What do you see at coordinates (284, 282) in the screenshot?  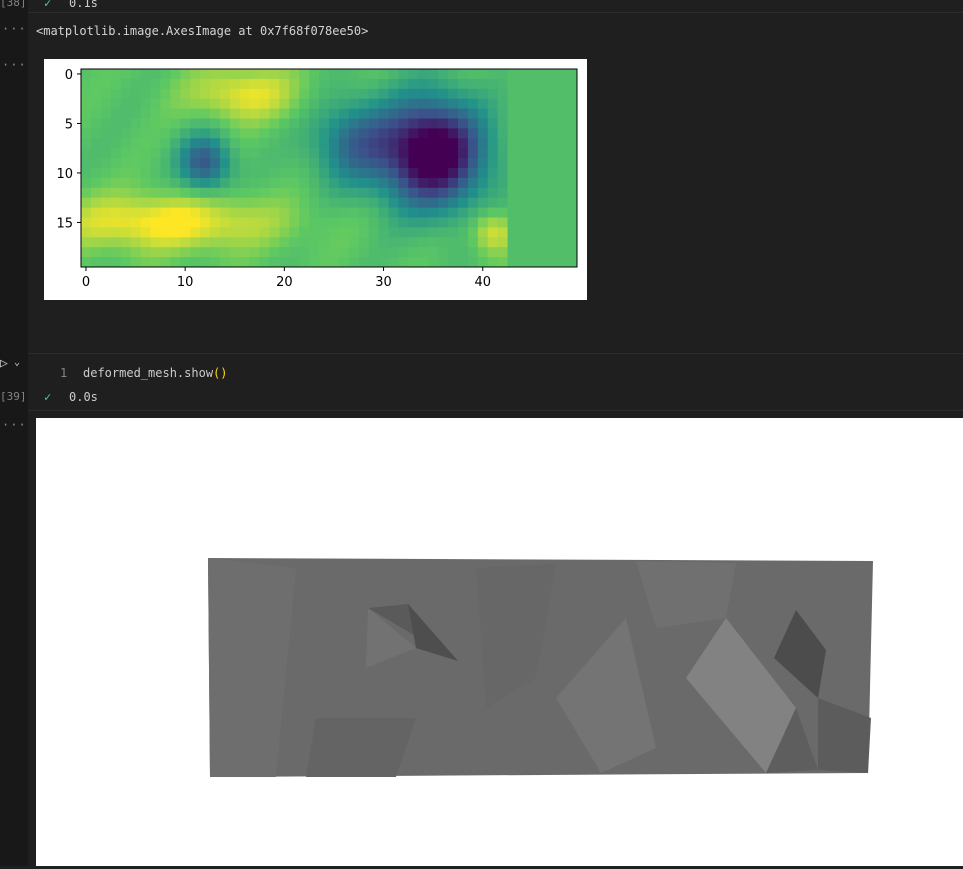 I see `x-tick-label: 20` at bounding box center [284, 282].